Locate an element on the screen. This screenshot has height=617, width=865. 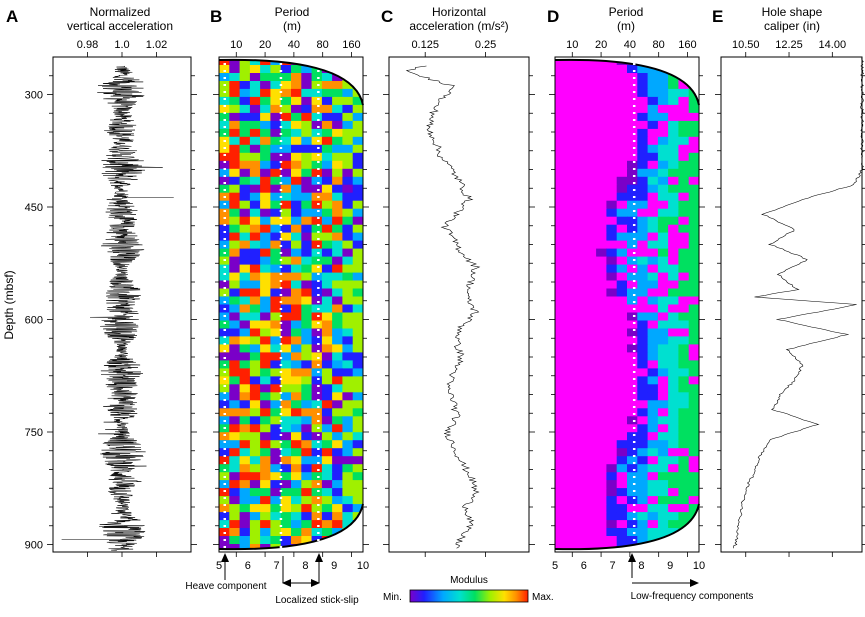
panel-c-top-tick-label: 0.25 is located at coordinates (485, 45).